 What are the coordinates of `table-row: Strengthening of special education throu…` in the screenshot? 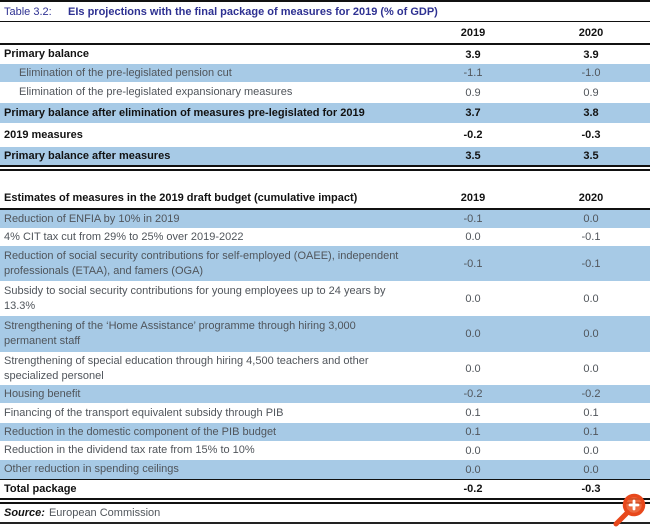 It's located at (325, 368).